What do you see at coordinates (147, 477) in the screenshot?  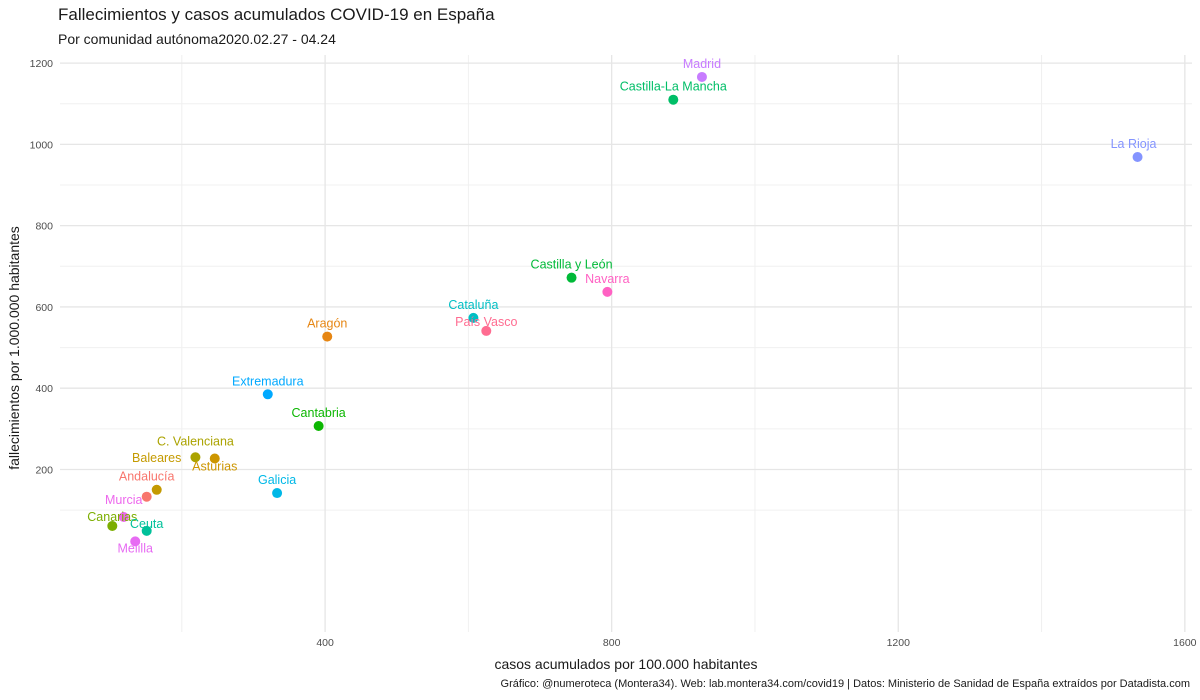 I see `data-label: Andalucía` at bounding box center [147, 477].